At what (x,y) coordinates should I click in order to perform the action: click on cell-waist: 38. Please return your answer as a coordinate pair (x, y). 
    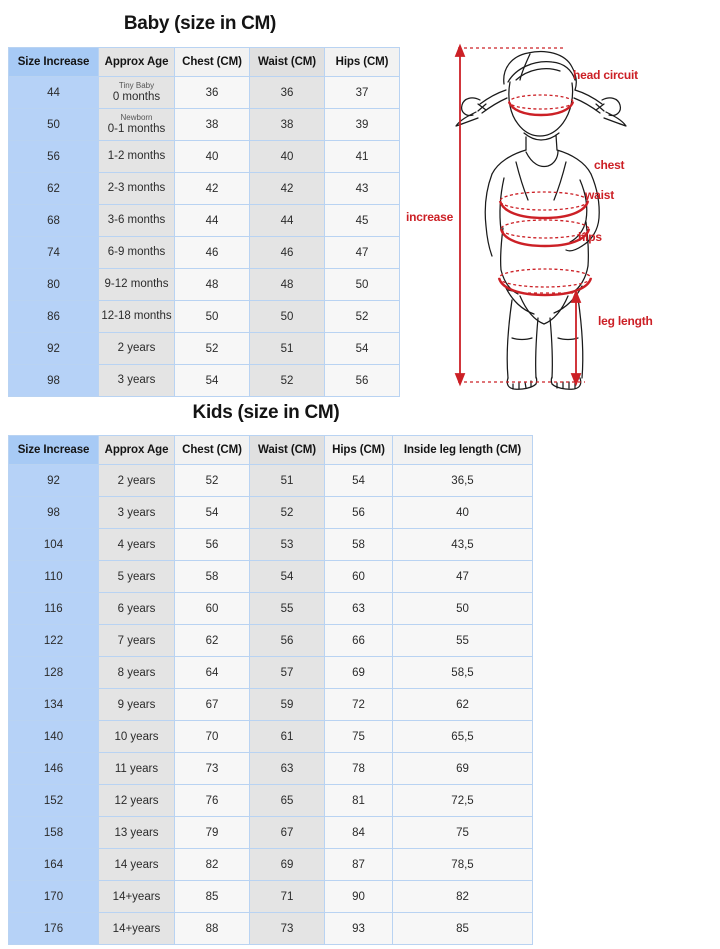
    Looking at the image, I should click on (287, 124).